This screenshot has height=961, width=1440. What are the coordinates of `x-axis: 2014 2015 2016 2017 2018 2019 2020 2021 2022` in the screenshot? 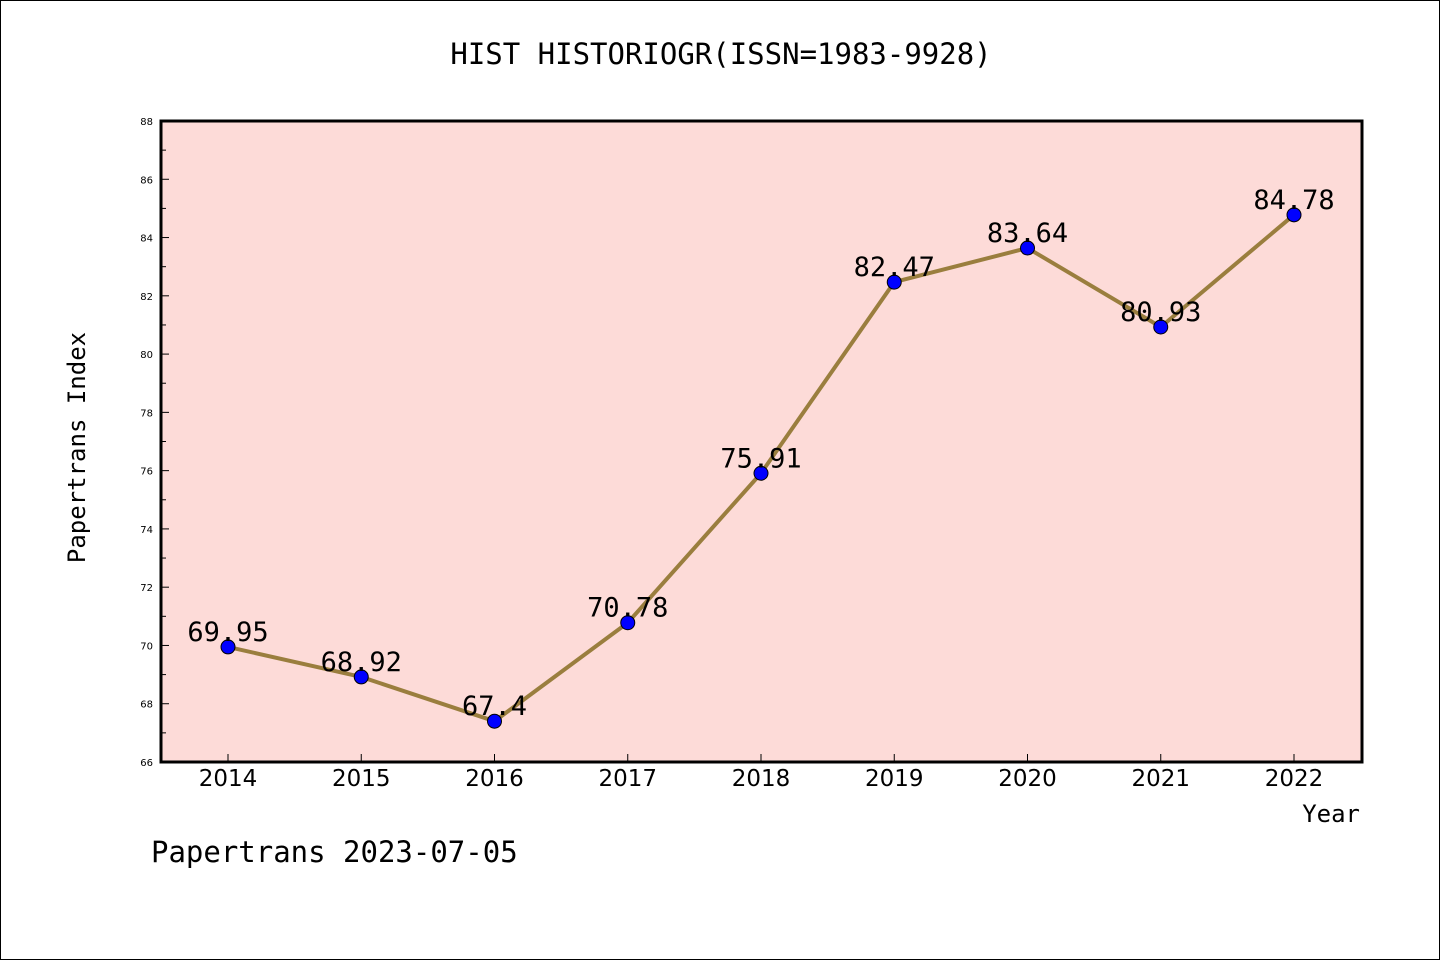 It's located at (761, 773).